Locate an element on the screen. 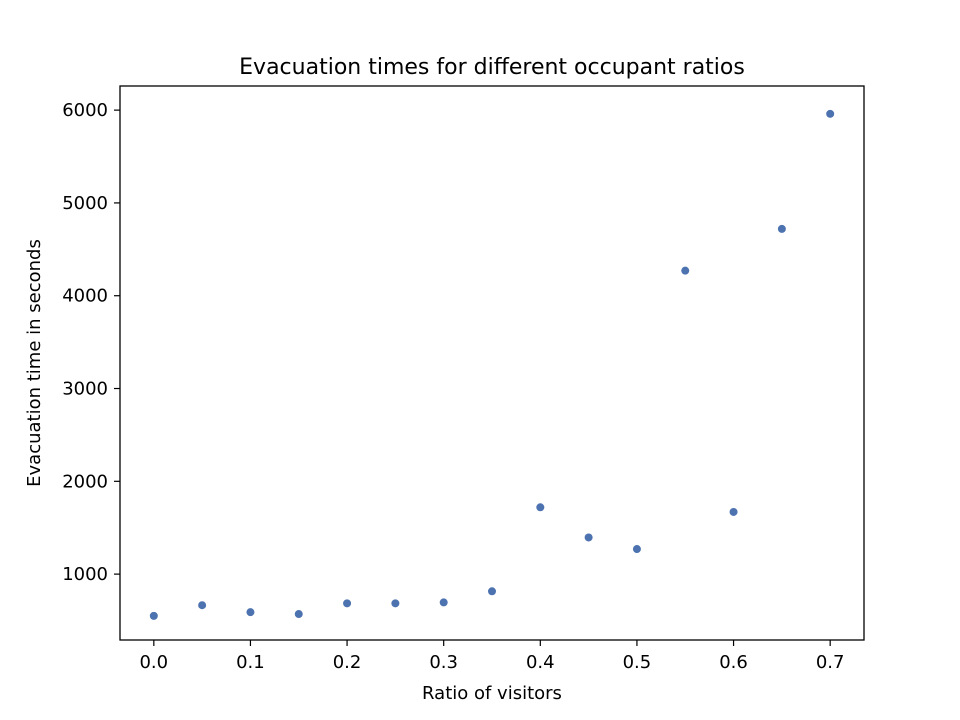  x-tick-label: 0.7 is located at coordinates (830, 662).